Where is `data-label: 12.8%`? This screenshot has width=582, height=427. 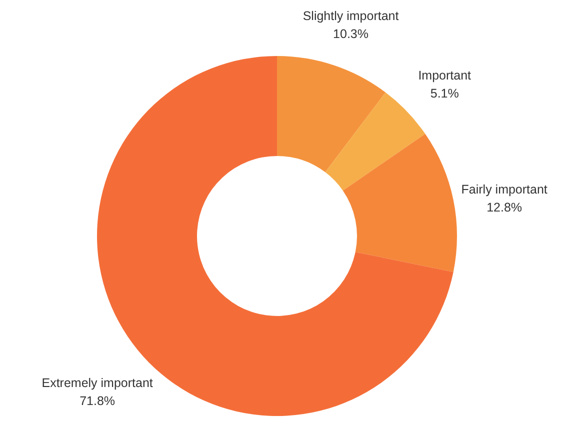 data-label: 12.8% is located at coordinates (504, 207).